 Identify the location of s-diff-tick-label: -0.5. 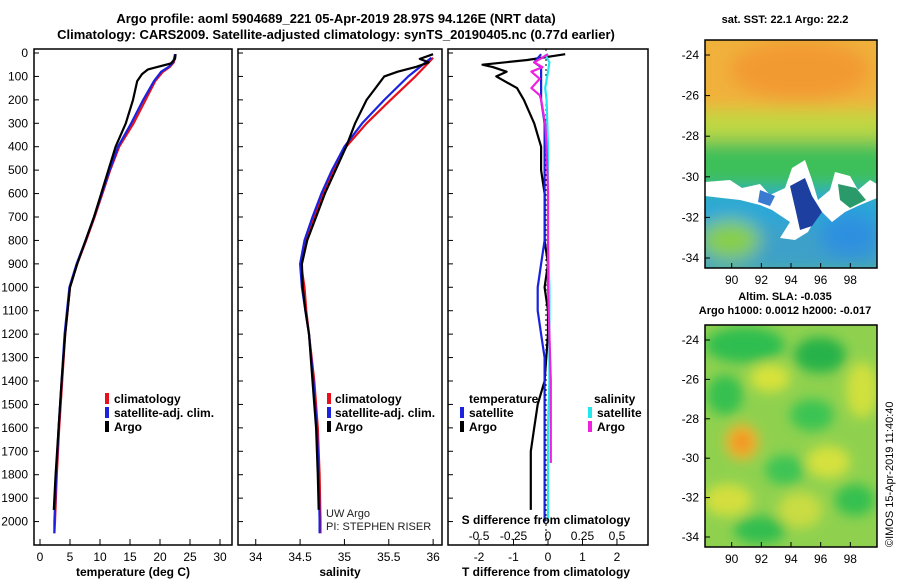
(479, 536).